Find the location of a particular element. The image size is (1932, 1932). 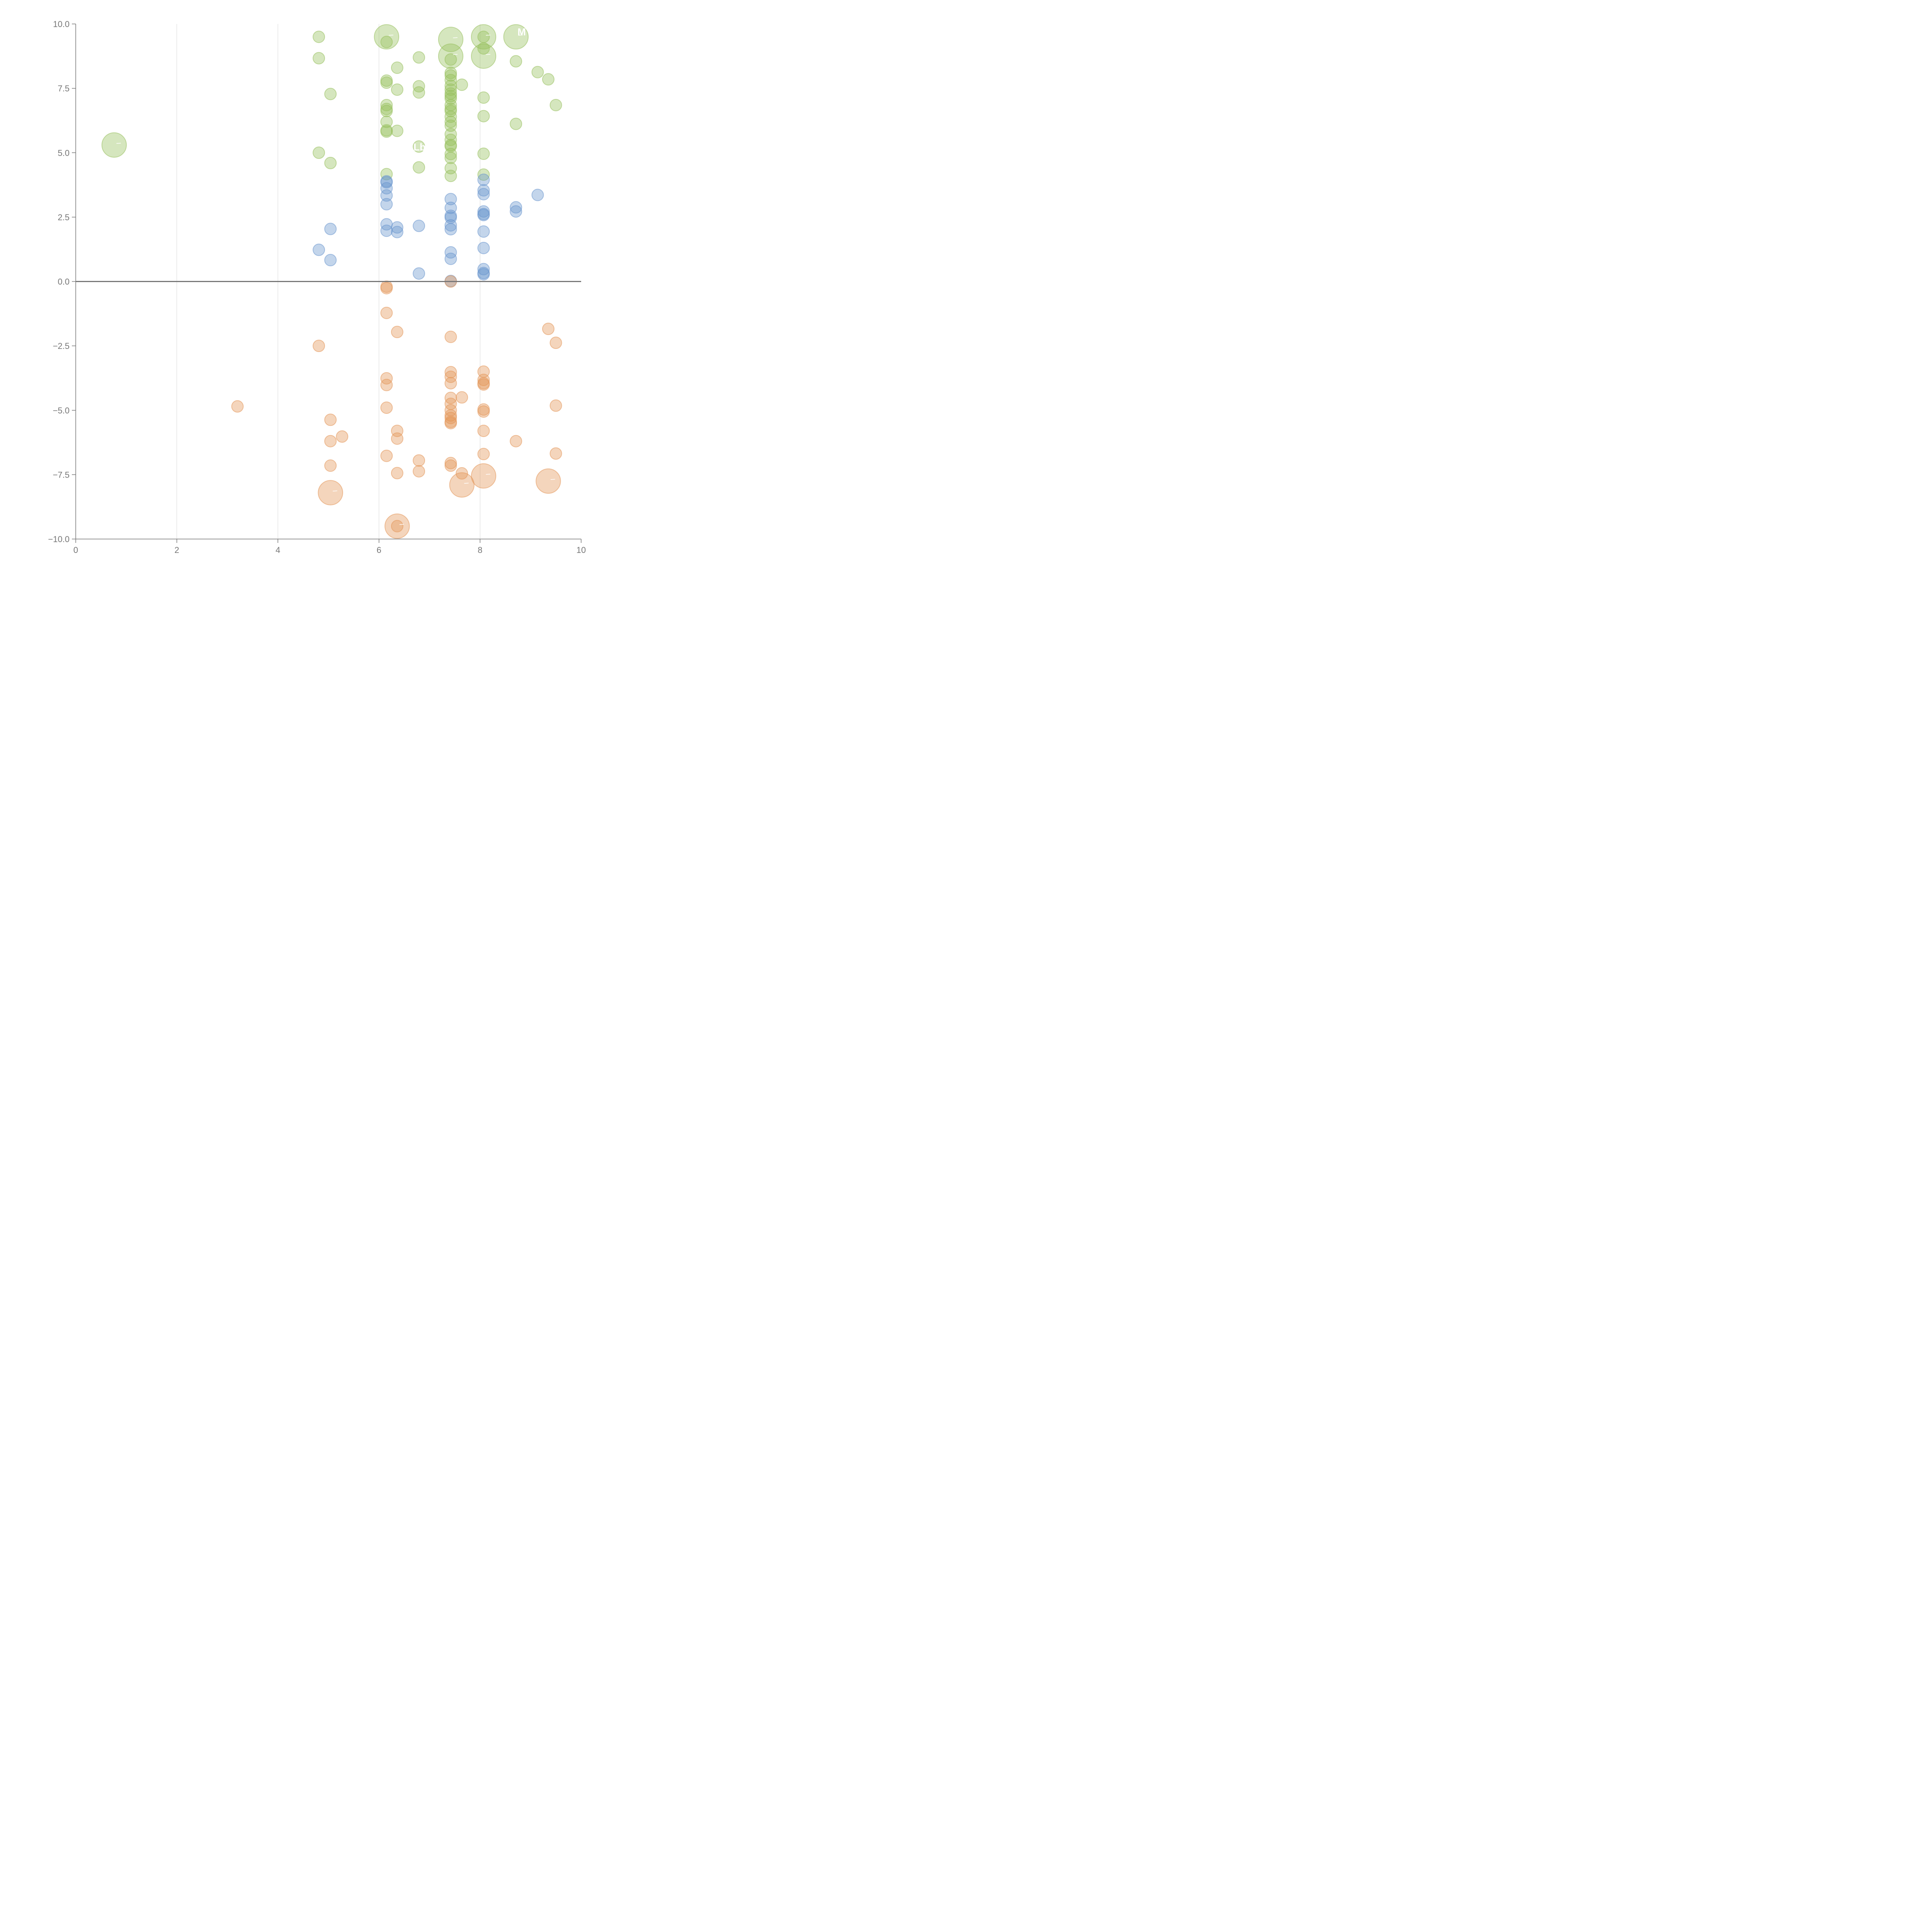

x-tick-label: 6 is located at coordinates (379, 550).